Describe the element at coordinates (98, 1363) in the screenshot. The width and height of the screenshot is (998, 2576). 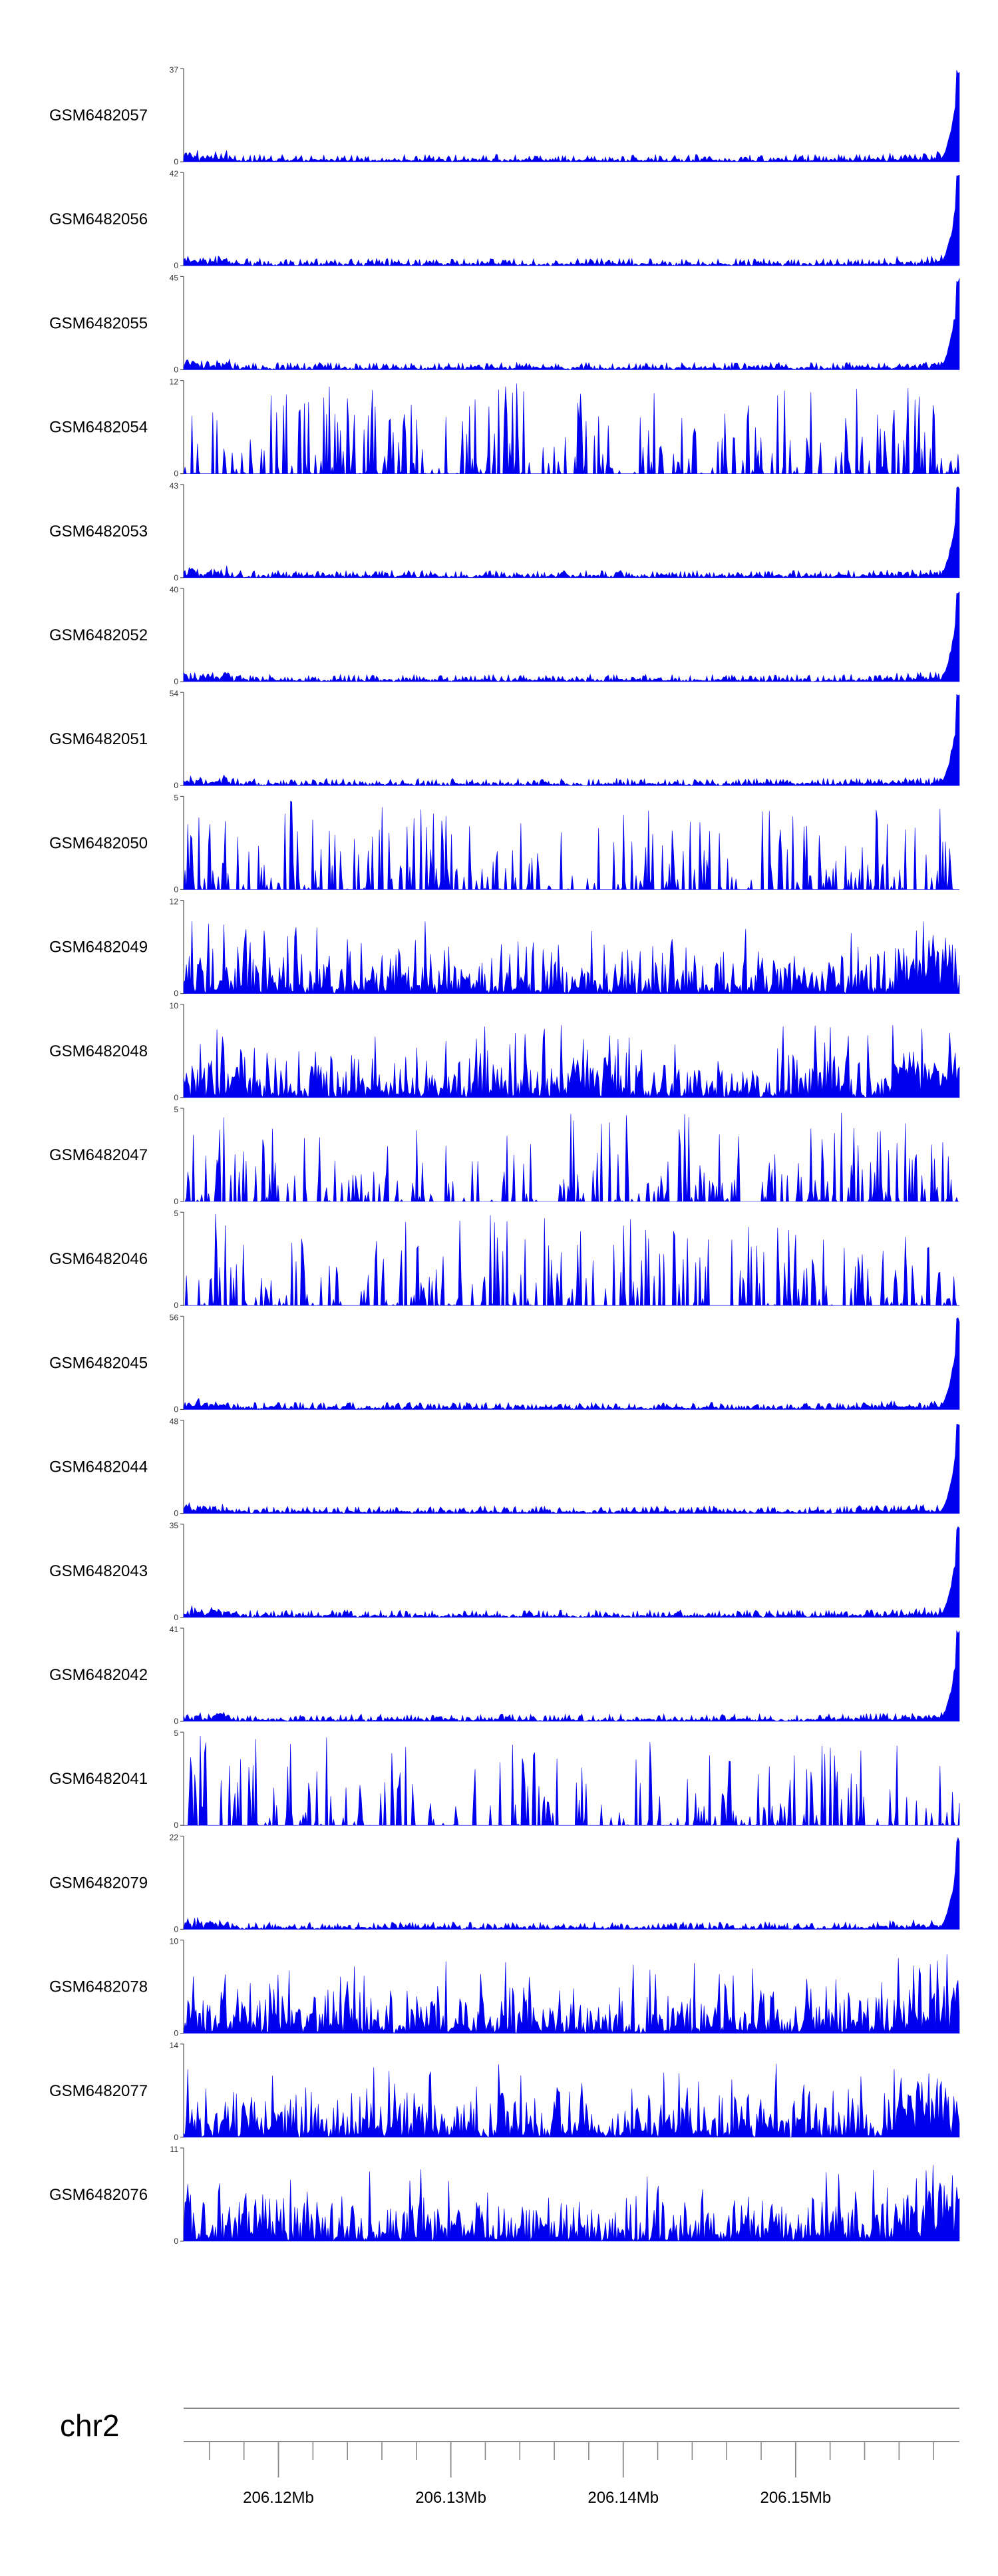
I see `track-label: GSM6482045` at that location.